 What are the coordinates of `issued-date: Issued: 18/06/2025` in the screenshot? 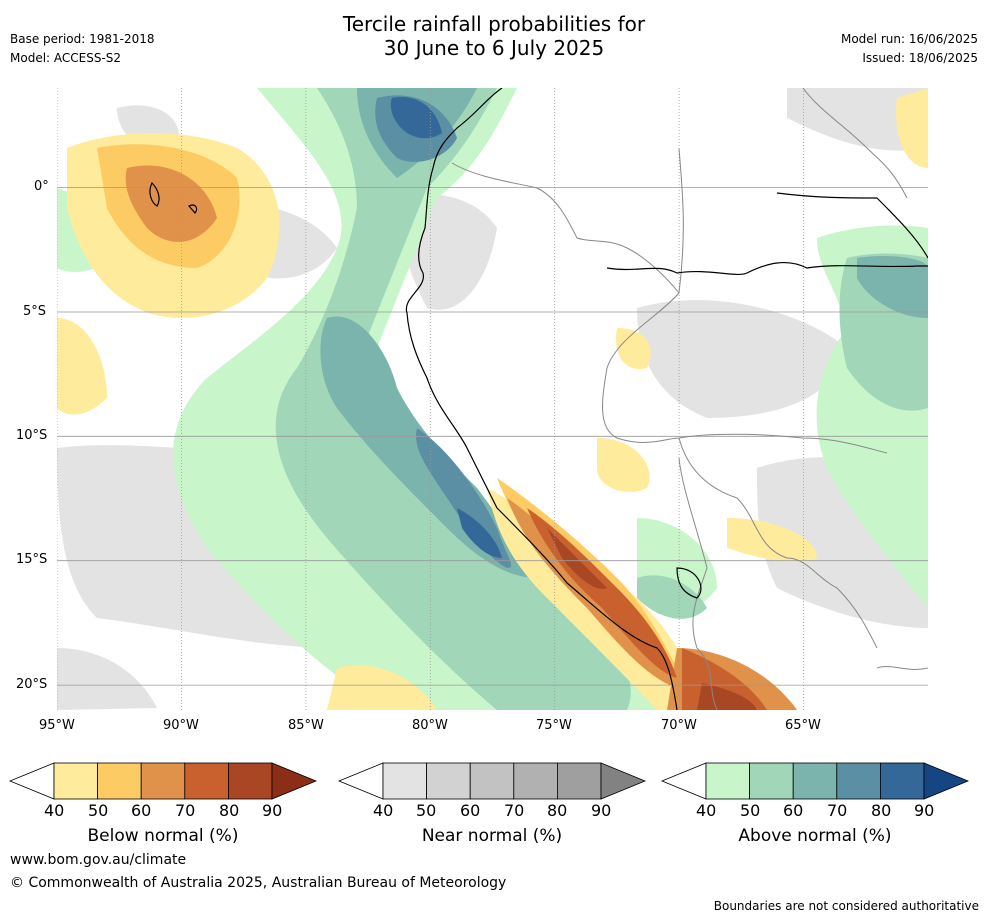 It's located at (920, 58).